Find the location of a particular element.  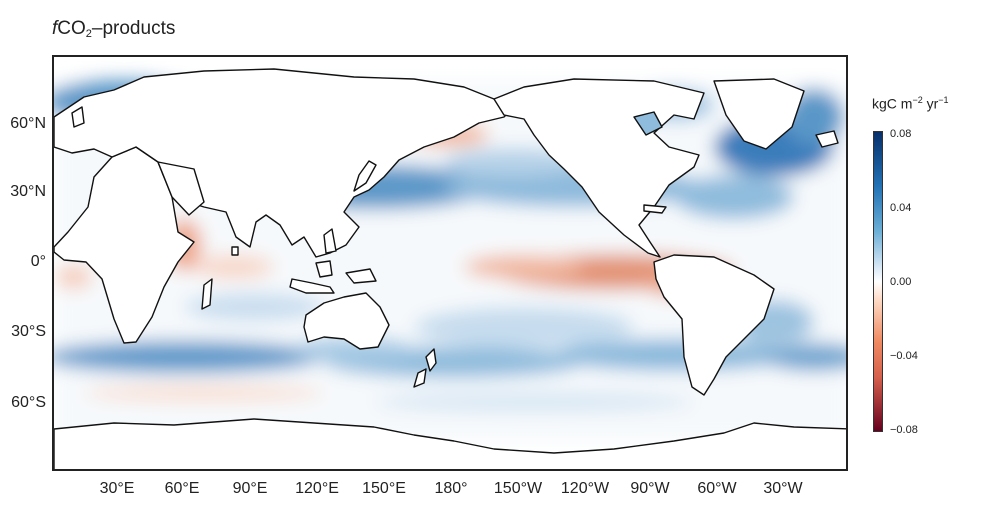

colorbar-units: kgC m−2 yr−1 is located at coordinates (910, 103).